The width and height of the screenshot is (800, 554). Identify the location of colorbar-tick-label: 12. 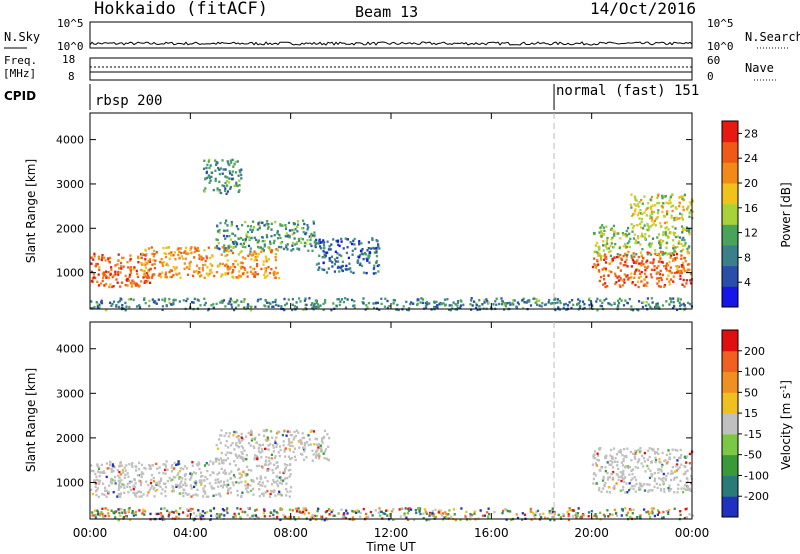
(751, 233).